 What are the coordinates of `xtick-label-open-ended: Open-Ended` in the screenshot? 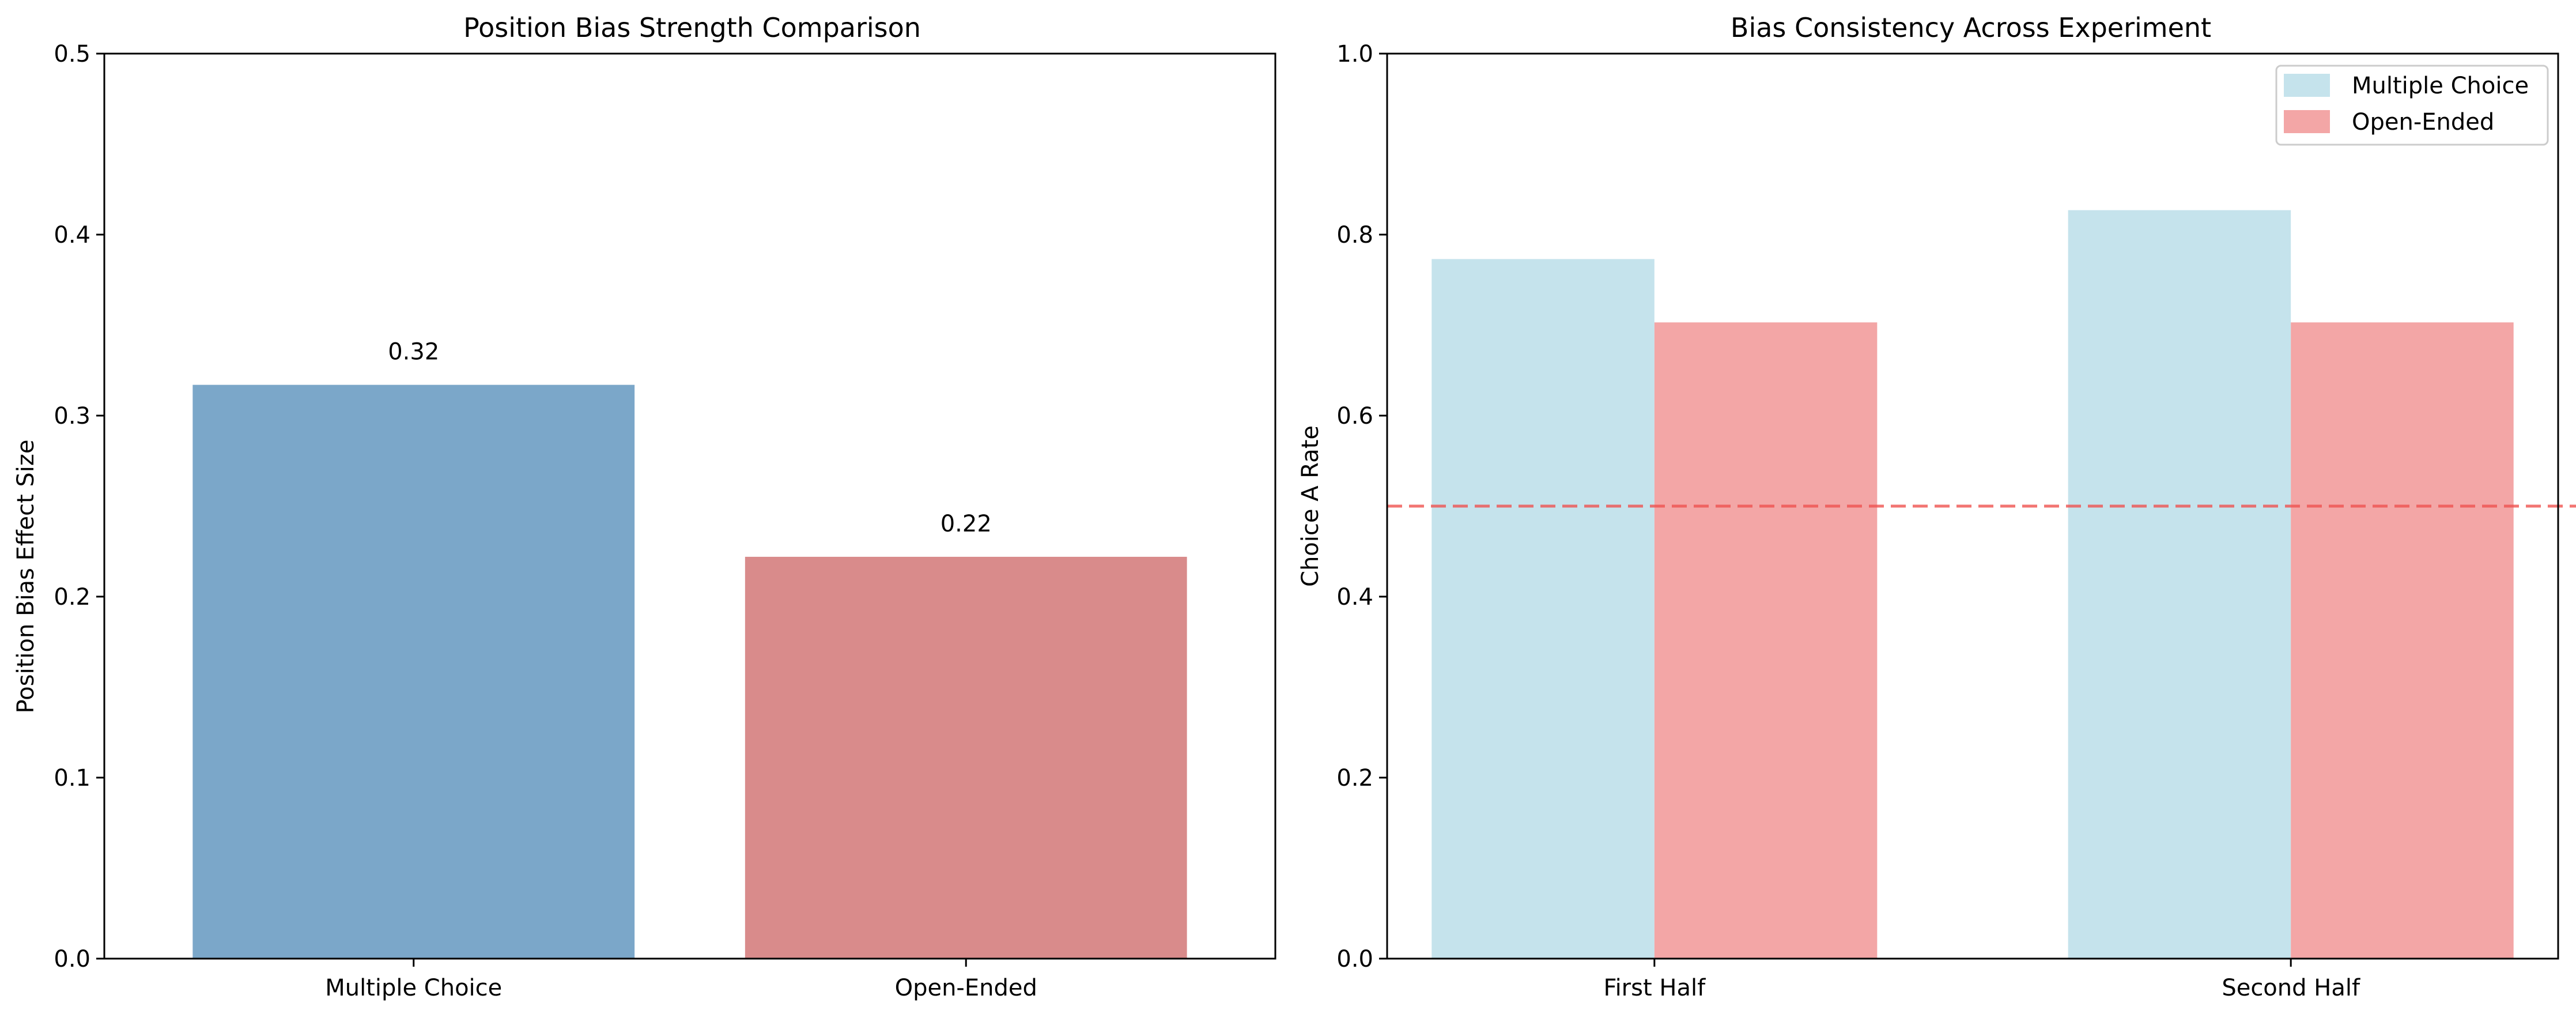 It's located at (966, 988).